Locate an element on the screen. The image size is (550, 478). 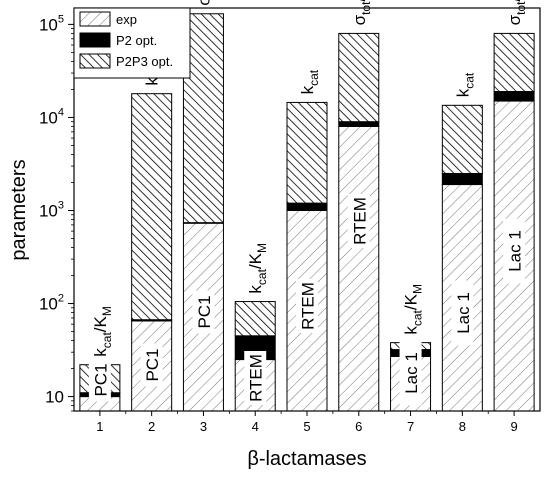
param-label-4: kcat/KM is located at coordinates (257, 268).